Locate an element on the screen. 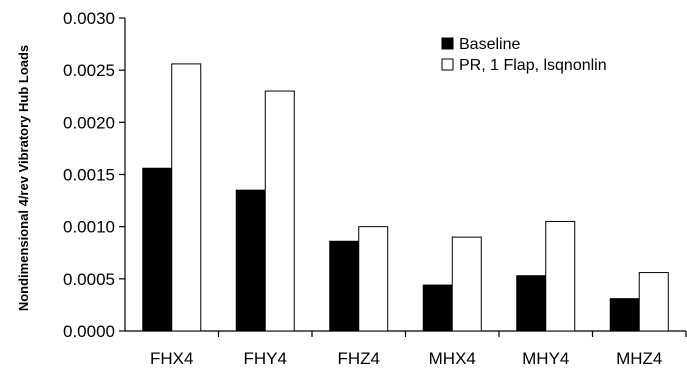  y-tick-label: 0.0005 is located at coordinates (89, 279).